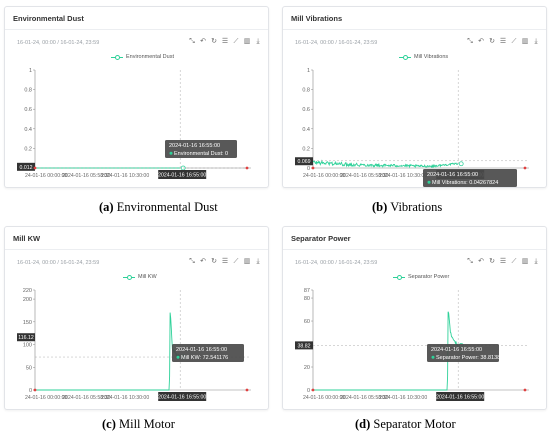  What do you see at coordinates (465, 183) in the screenshot?
I see `tooltip-value: Mill Vibrations: 0.04267824` at bounding box center [465, 183].